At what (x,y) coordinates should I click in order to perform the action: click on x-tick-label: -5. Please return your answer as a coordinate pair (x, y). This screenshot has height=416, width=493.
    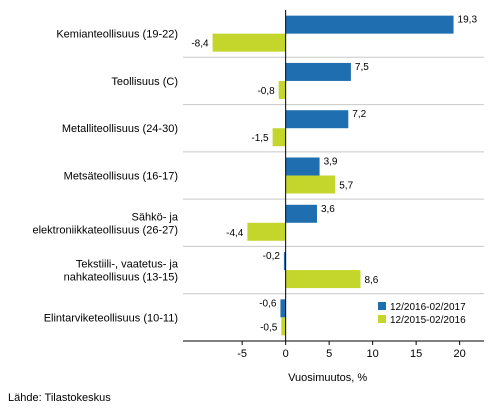
    Looking at the image, I should click on (242, 354).